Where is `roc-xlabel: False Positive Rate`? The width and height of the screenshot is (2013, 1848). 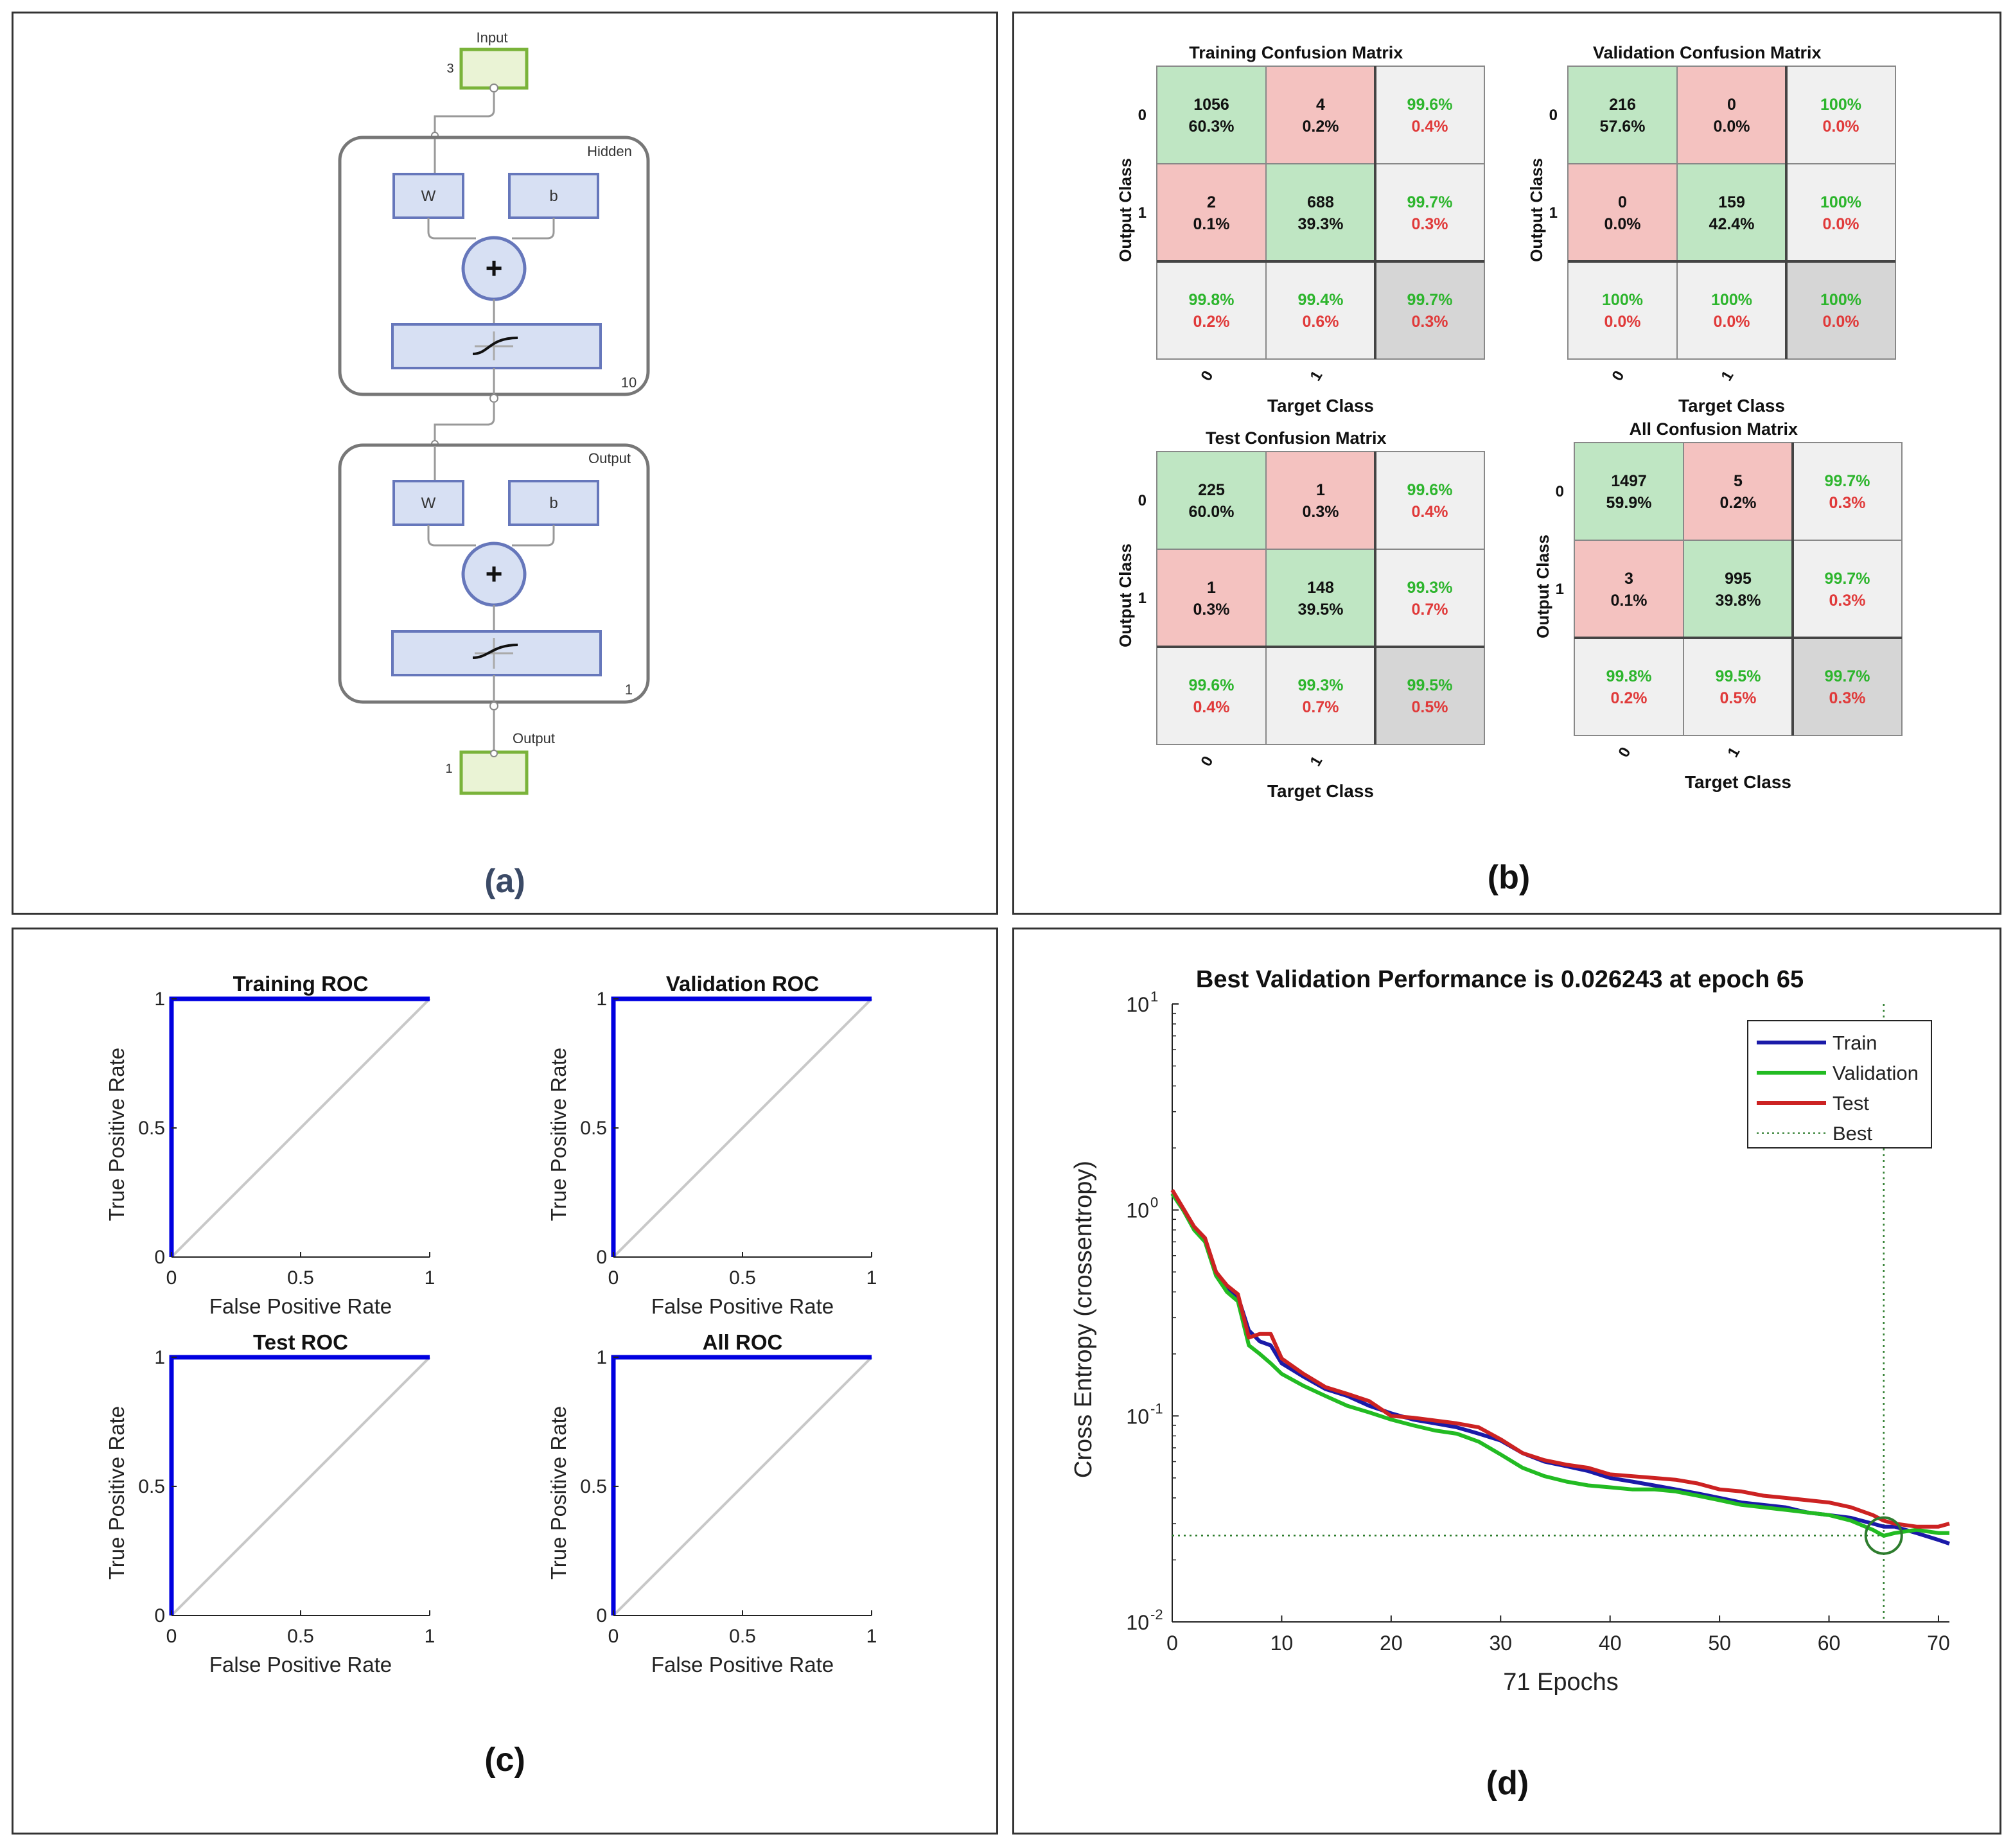 roc-xlabel: False Positive Rate is located at coordinates (742, 1306).